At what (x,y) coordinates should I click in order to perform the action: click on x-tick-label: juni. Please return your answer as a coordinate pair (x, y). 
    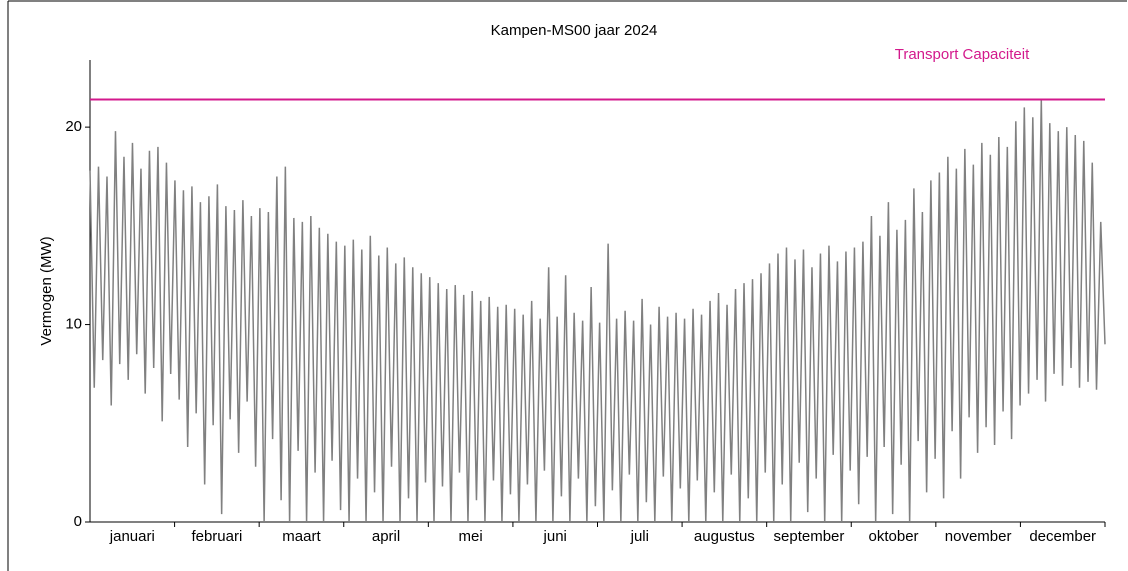
    Looking at the image, I should click on (555, 536).